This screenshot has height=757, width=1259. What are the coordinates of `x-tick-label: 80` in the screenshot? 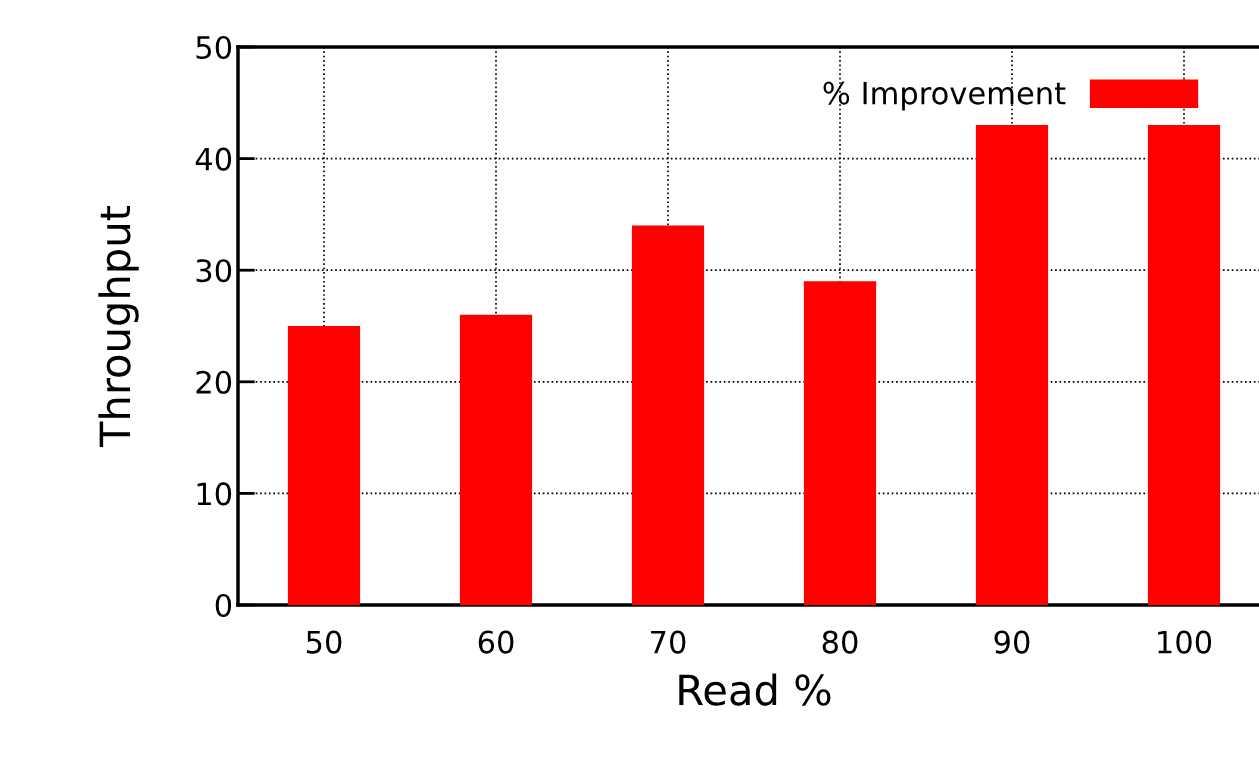 It's located at (840, 642).